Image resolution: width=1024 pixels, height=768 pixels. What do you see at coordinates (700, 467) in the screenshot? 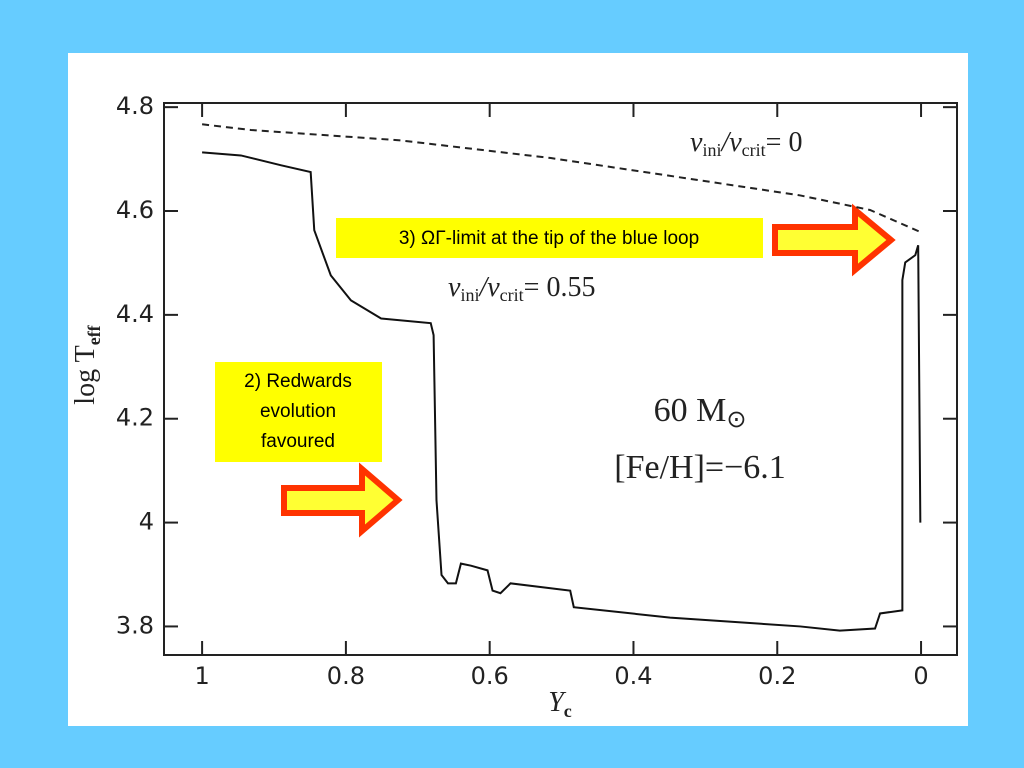
I see `metallicity-label: [Fe/H]=−6.1` at bounding box center [700, 467].